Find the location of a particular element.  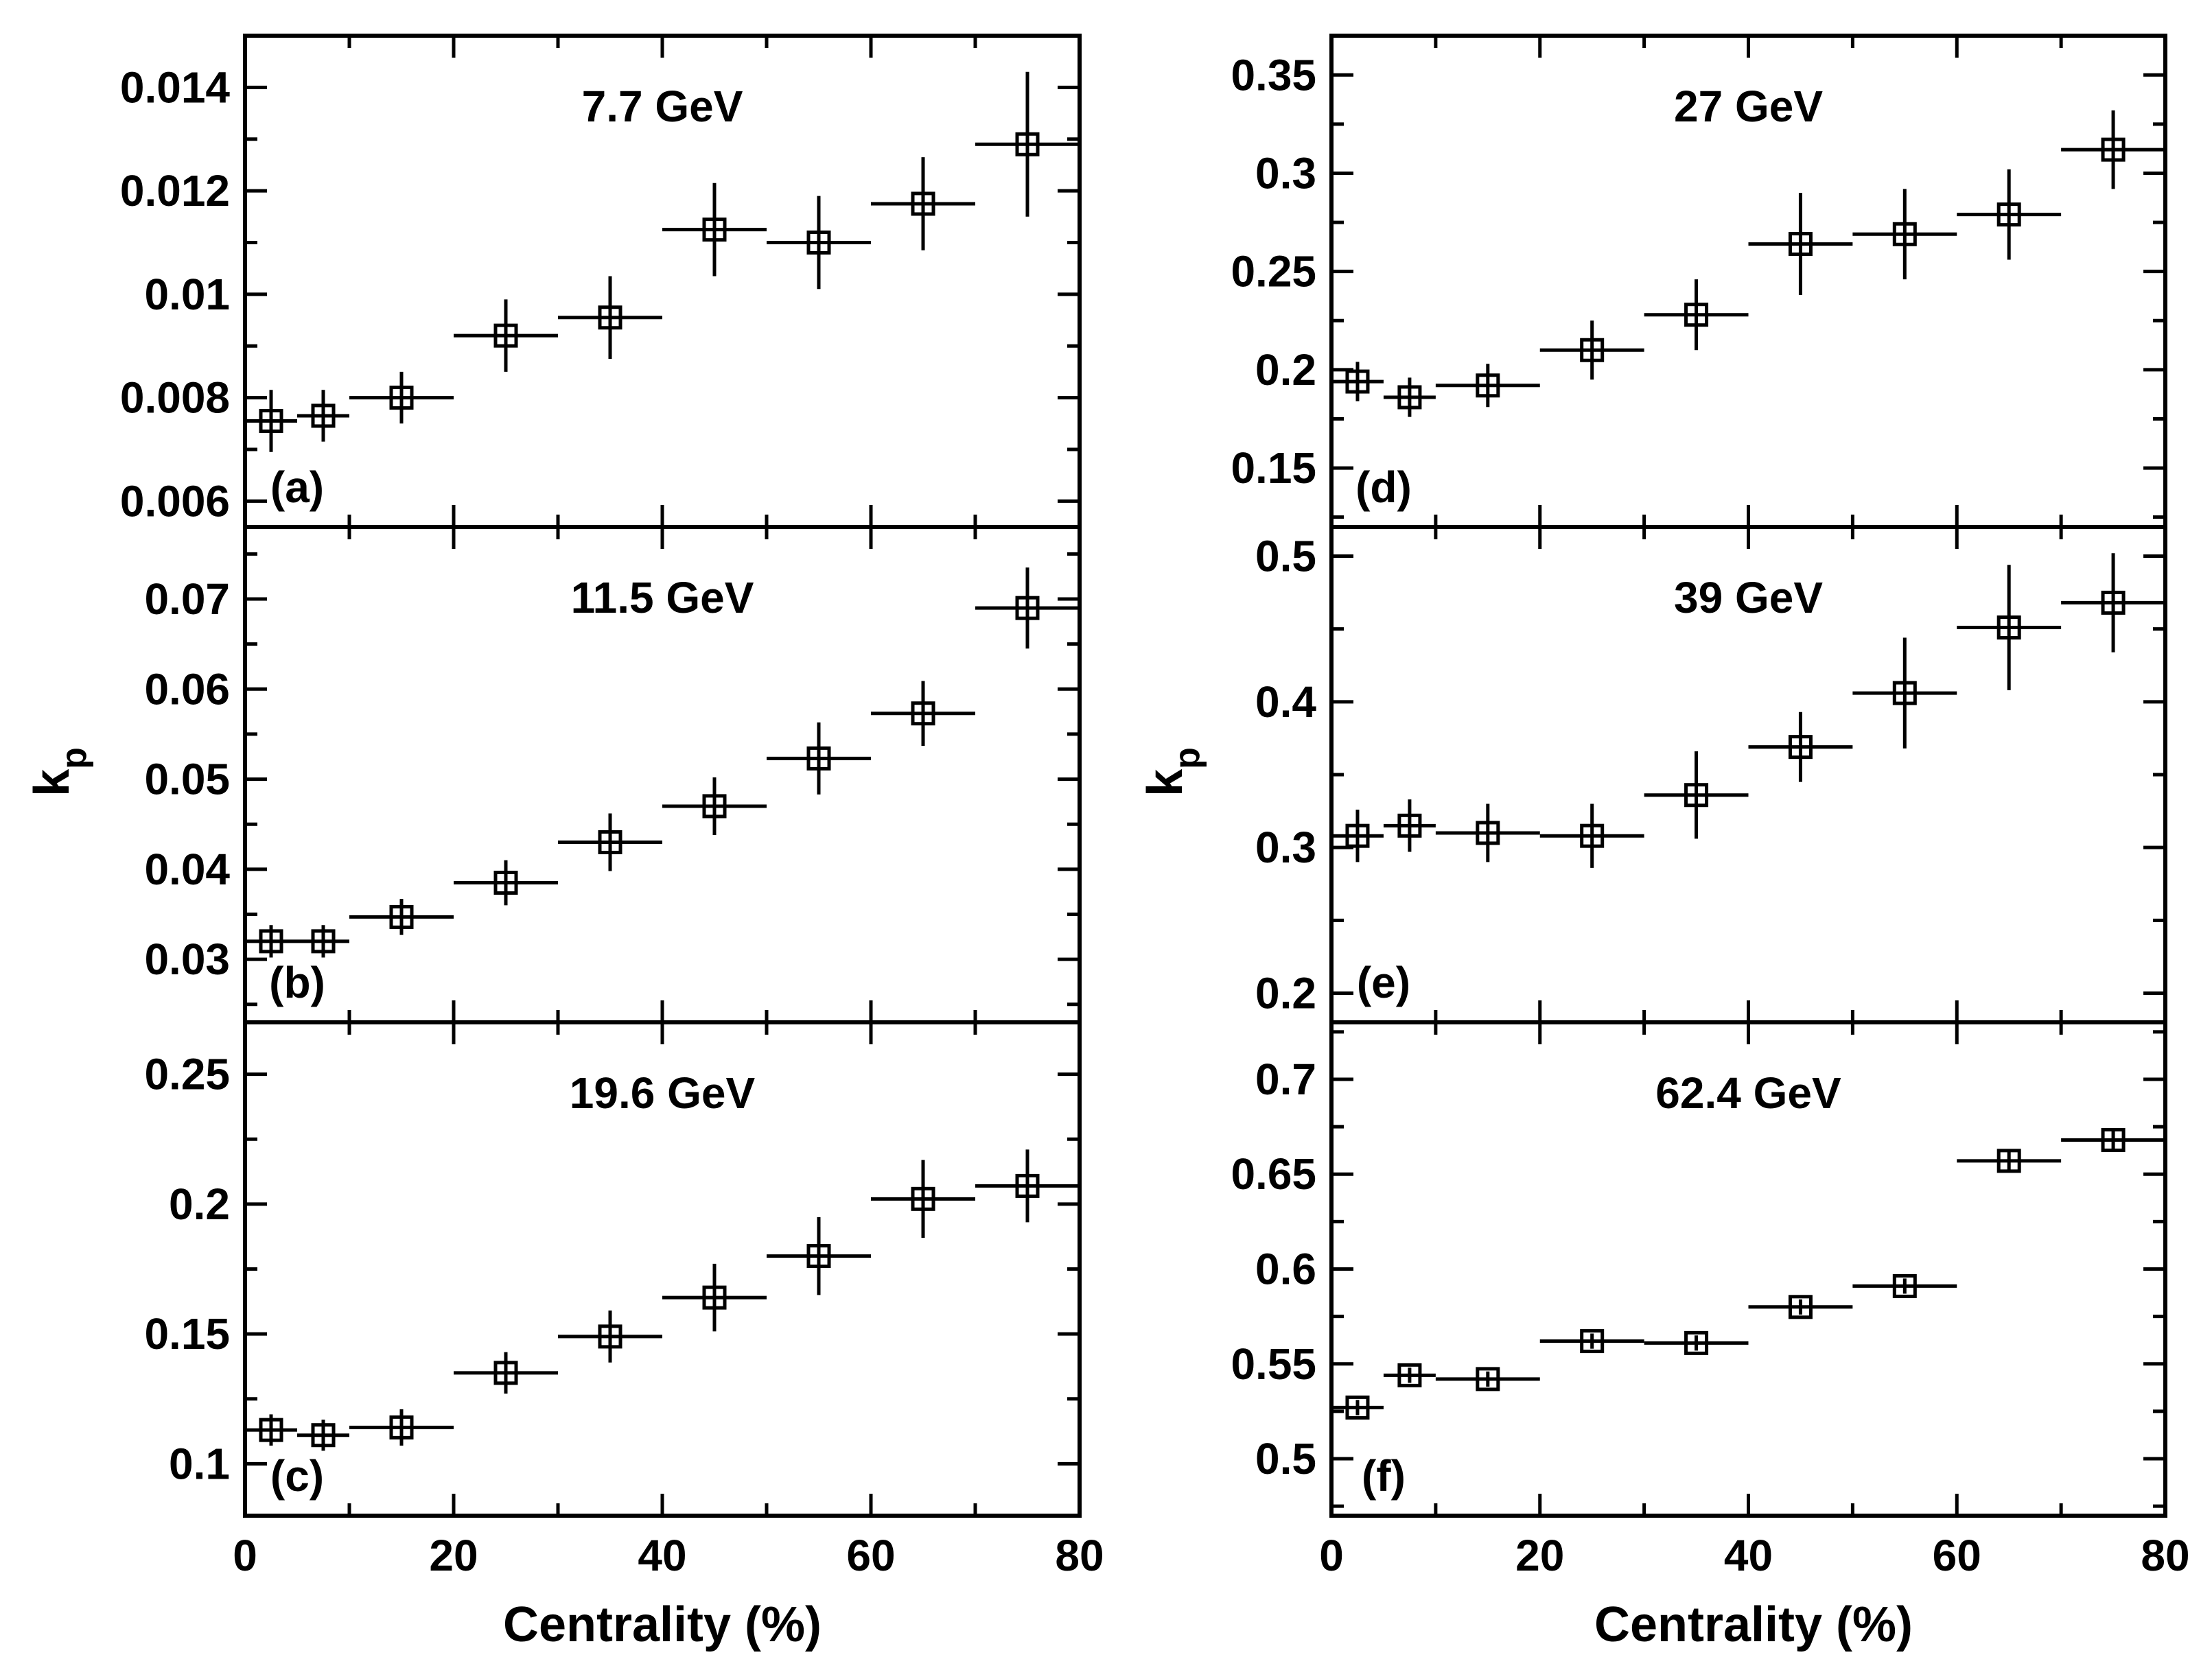

x-tick-label: 60 is located at coordinates (870, 1556).